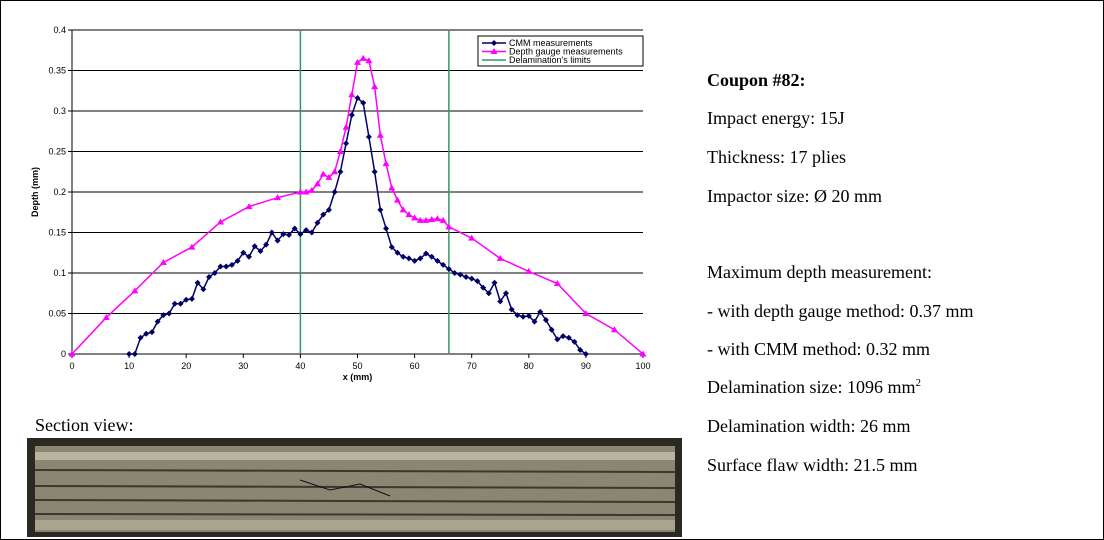 This screenshot has width=1104, height=540. What do you see at coordinates (794, 196) in the screenshot?
I see `panel-line: Impactor size: Ø 20 mm` at bounding box center [794, 196].